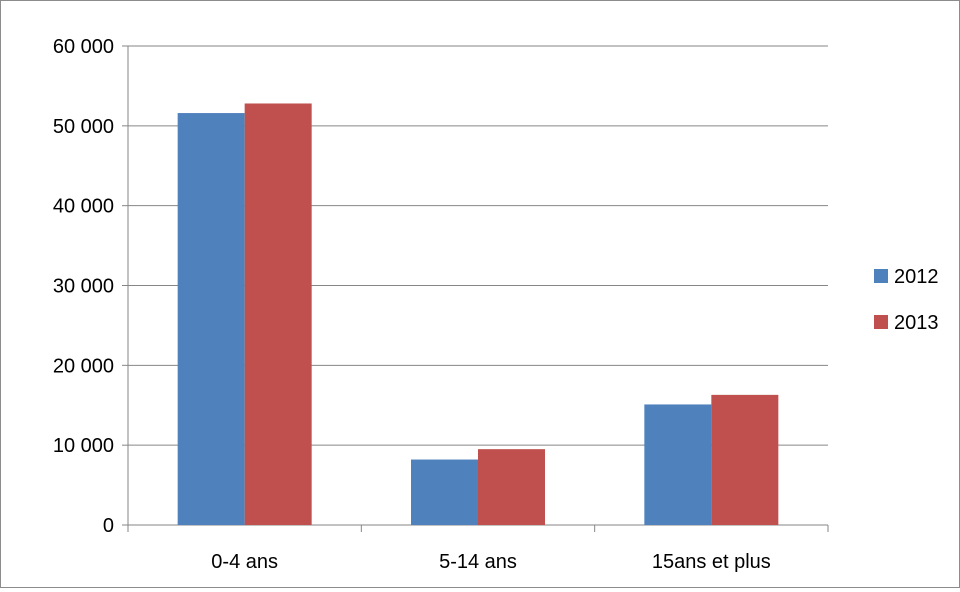  I want to click on y-tick-label: 20 000, so click(83, 366).